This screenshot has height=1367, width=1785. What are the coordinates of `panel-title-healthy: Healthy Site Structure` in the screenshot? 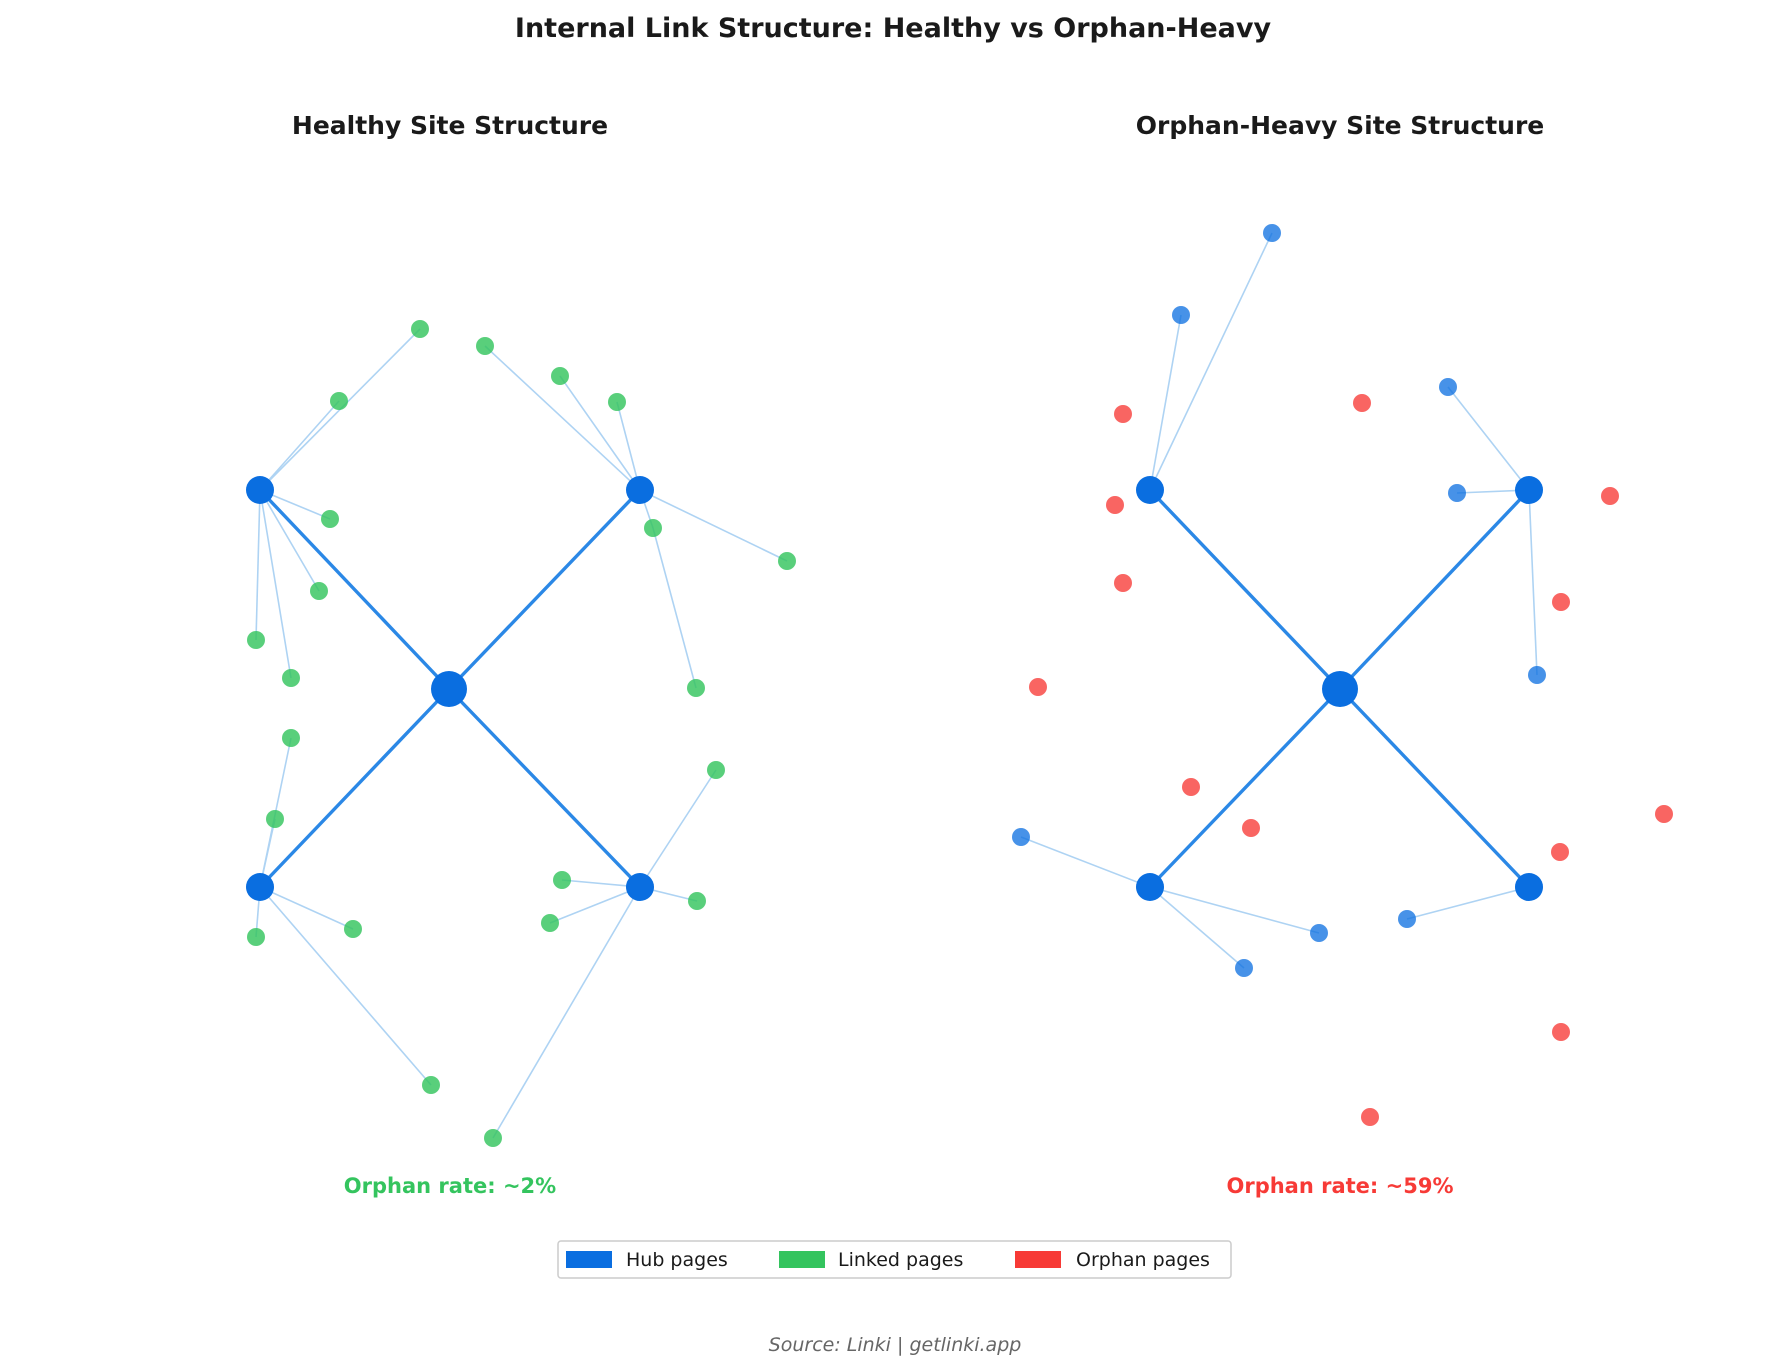 It's located at (450, 125).